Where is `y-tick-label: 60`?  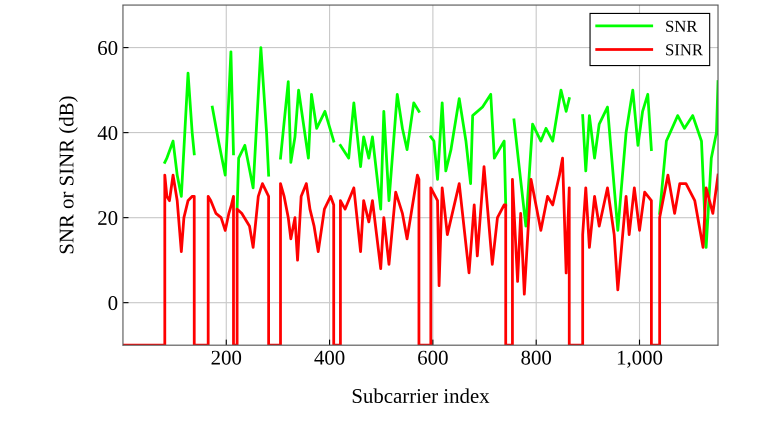
y-tick-label: 60 is located at coordinates (108, 48).